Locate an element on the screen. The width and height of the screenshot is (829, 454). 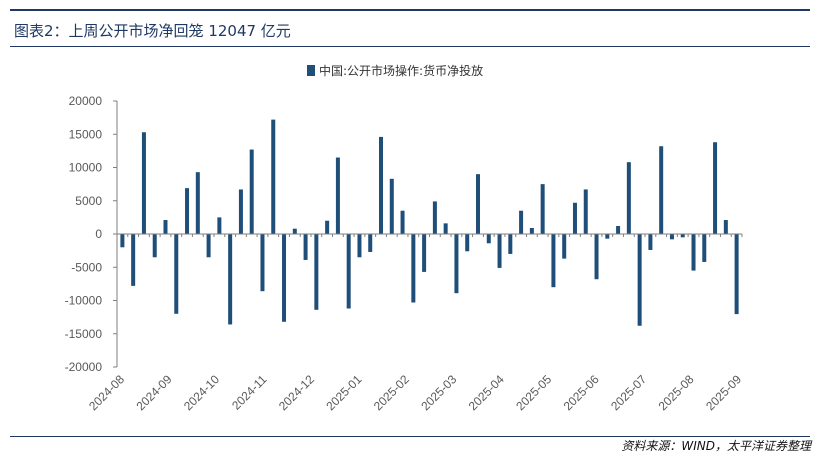
legend: 中国:公开市场操作:货币净投放 is located at coordinates (395, 70).